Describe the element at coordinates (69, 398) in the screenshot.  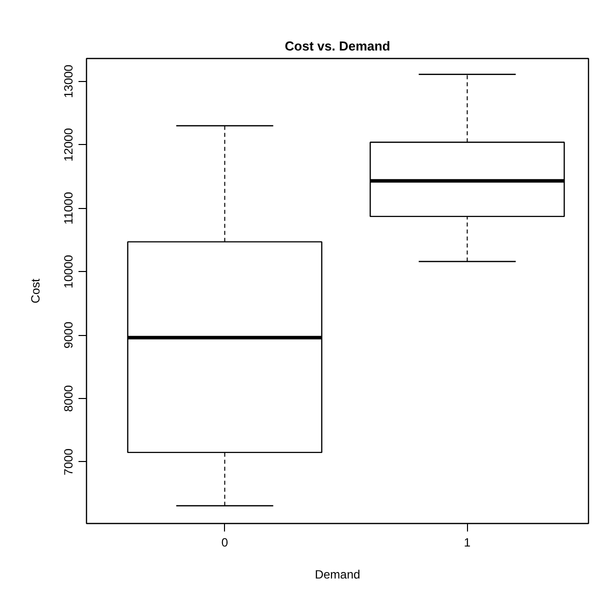
I see `y-tick-label: 8000` at that location.